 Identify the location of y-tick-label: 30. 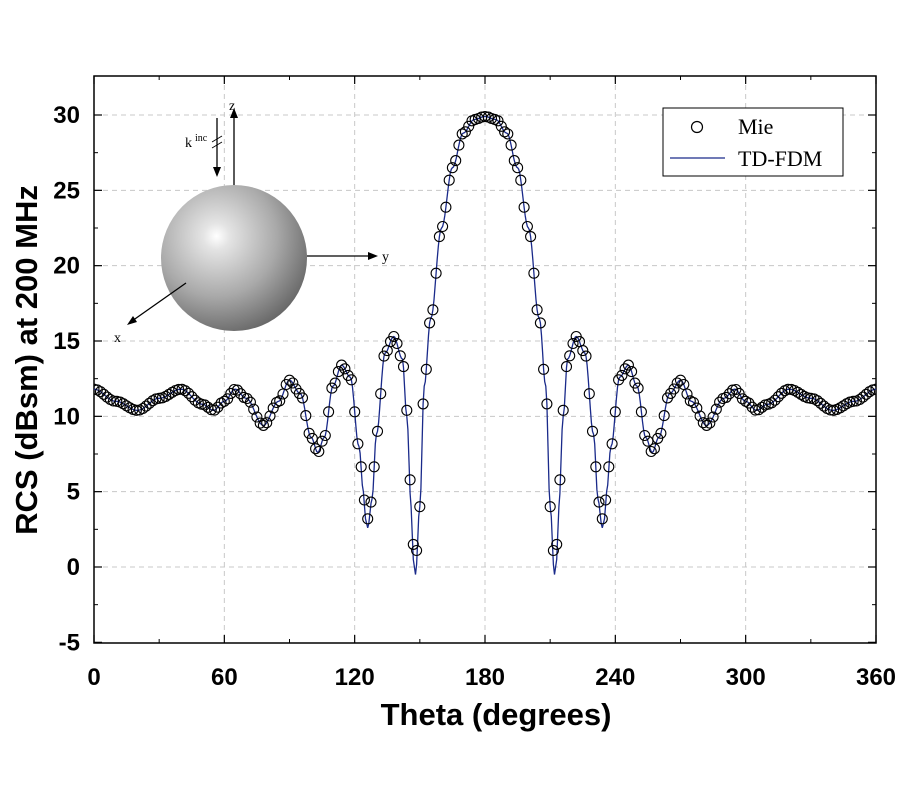
(66, 115).